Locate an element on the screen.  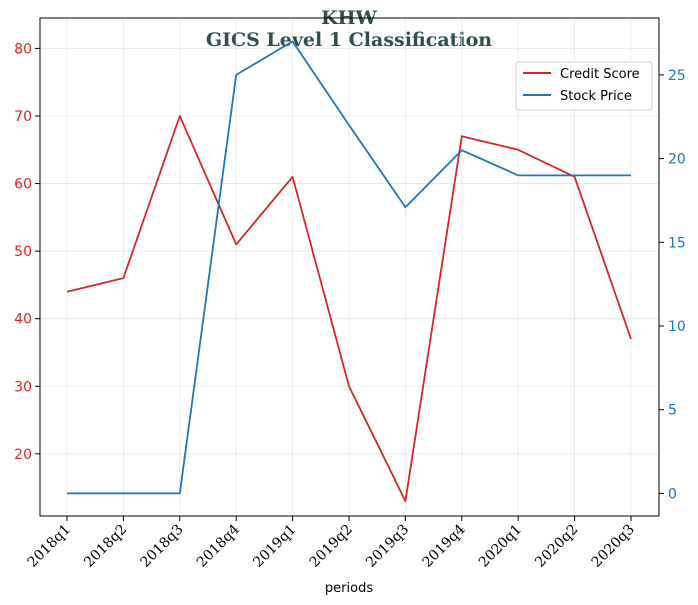
right-tick-label: 15 is located at coordinates (677, 243).